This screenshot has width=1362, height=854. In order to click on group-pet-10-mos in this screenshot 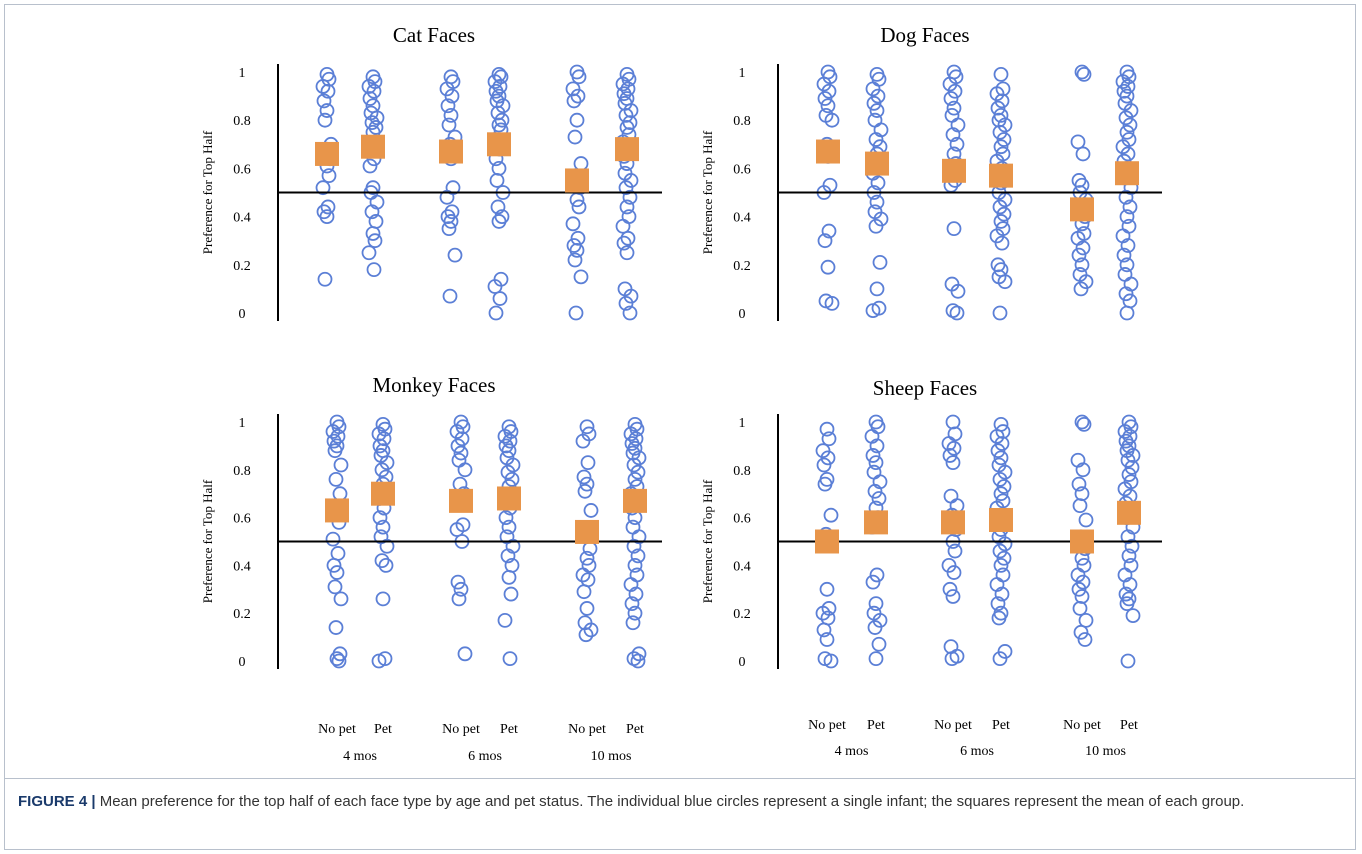, I will do `click(1129, 541)`.